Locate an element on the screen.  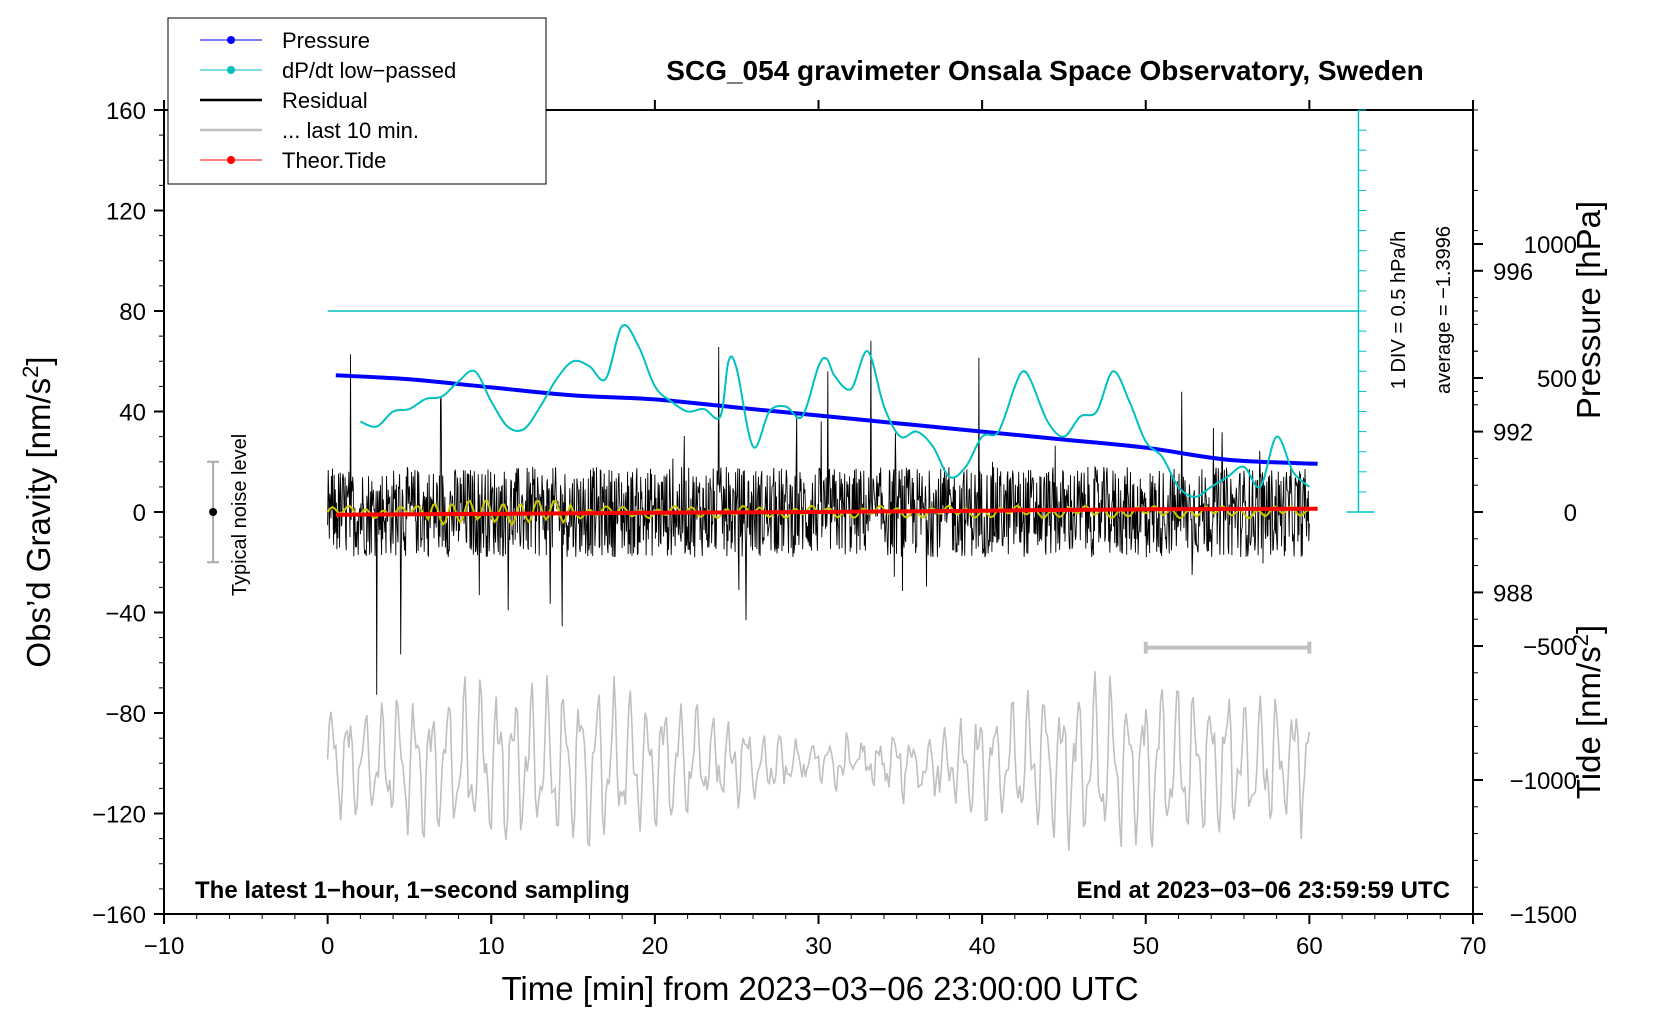
legend-label: Residual is located at coordinates (325, 100).